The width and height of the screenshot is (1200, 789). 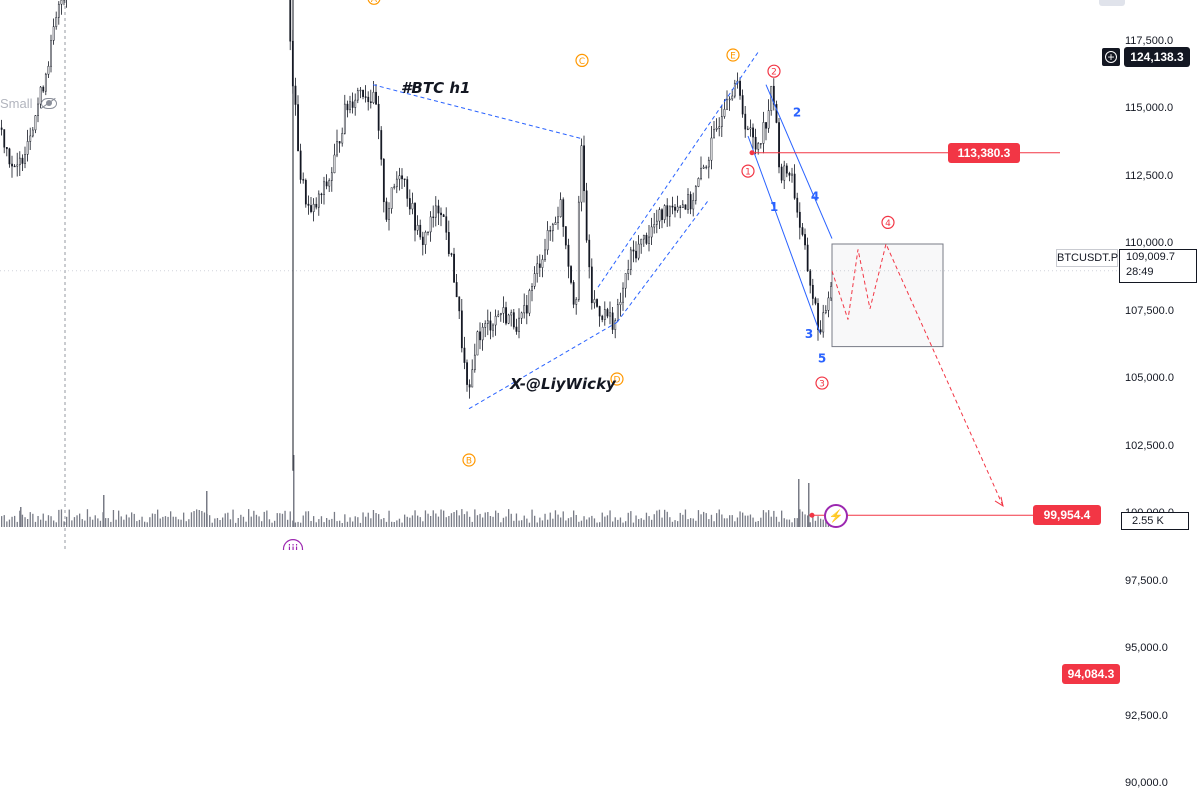 I want to click on target-zone-box, so click(x=887, y=295).